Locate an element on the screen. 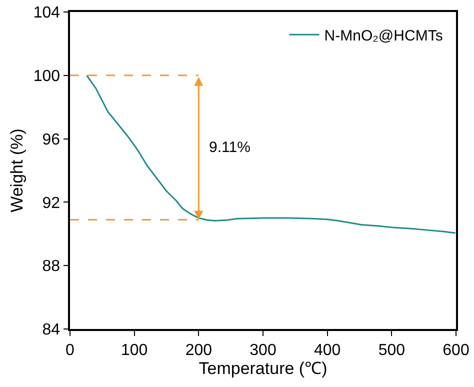 The height and width of the screenshot is (387, 474). y-tick-label: 88 is located at coordinates (51, 267).